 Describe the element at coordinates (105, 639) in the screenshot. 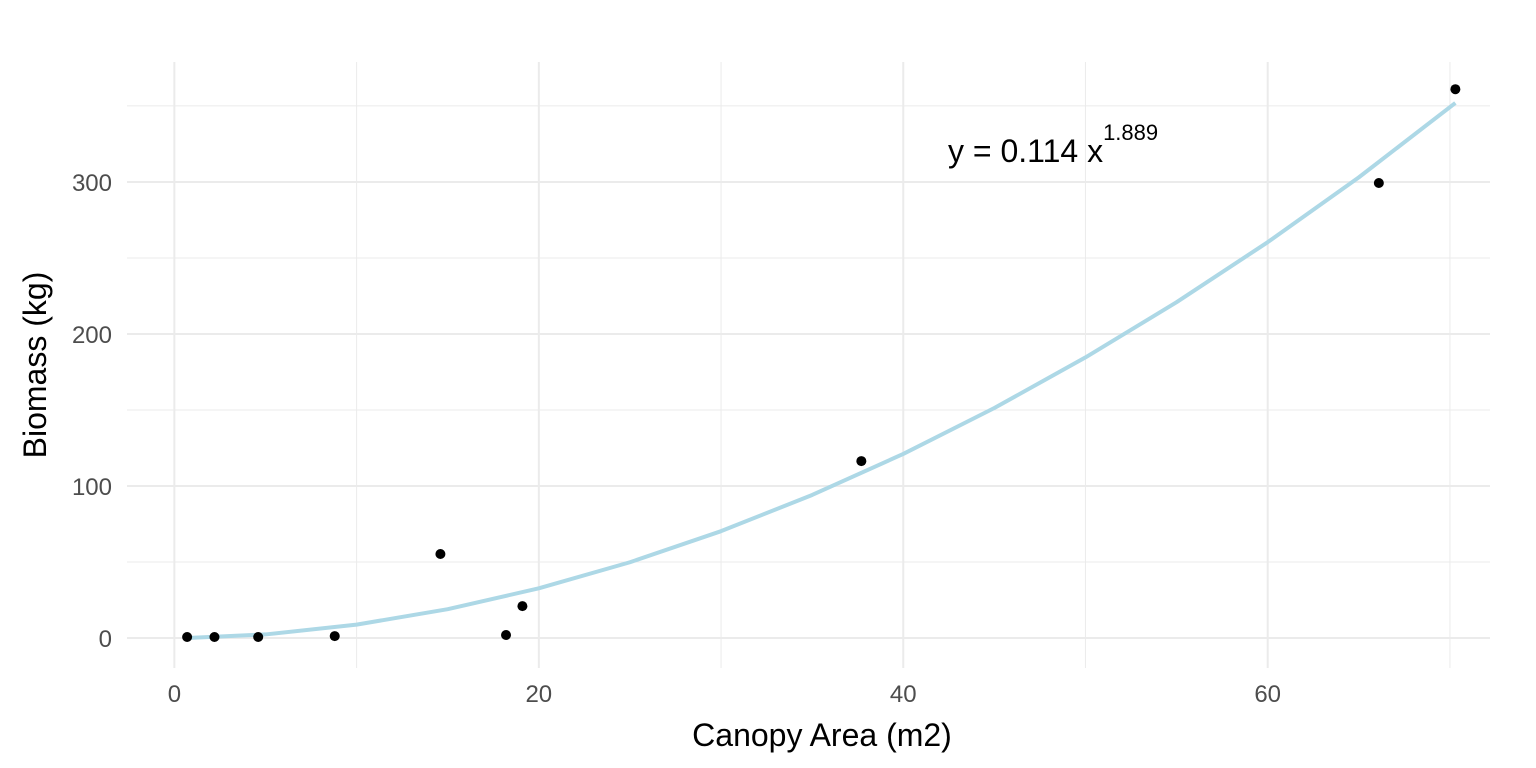

I see `y-tick-label: 0` at that location.